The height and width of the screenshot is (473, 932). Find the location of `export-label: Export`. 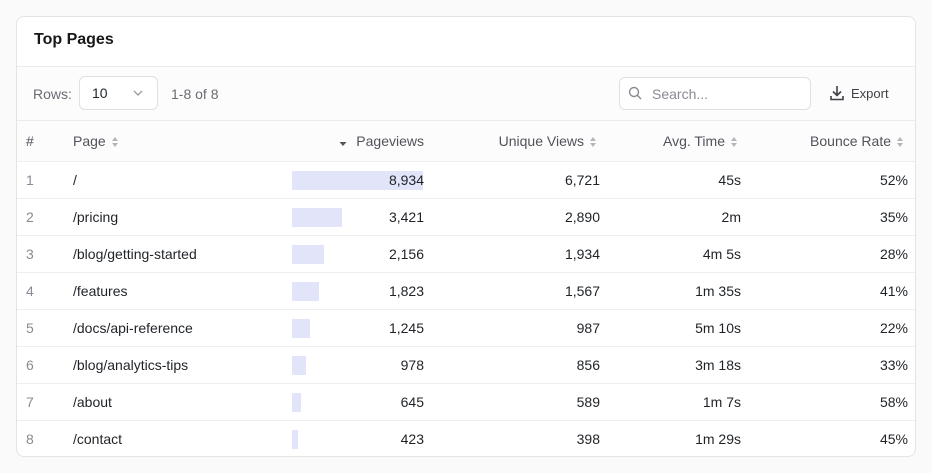

export-label: Export is located at coordinates (870, 93).